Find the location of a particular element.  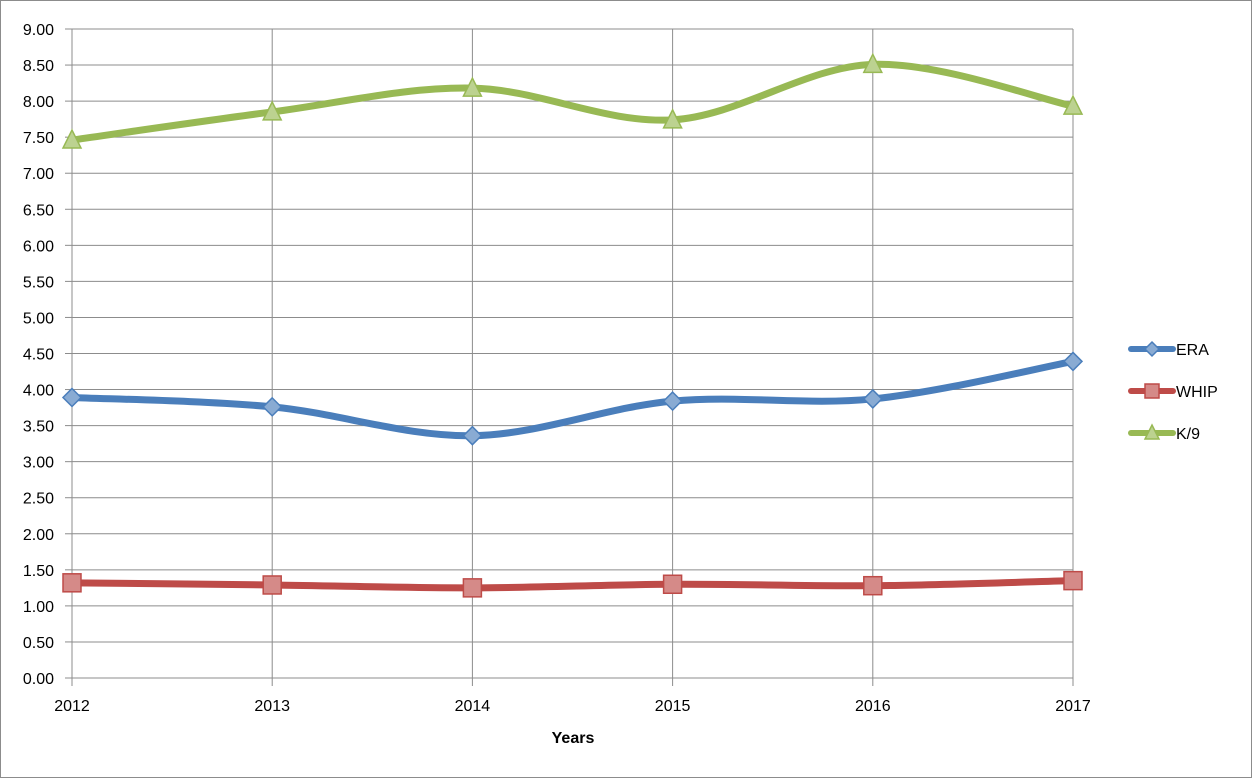

y-tick-label: 8.50 is located at coordinates (38, 66).